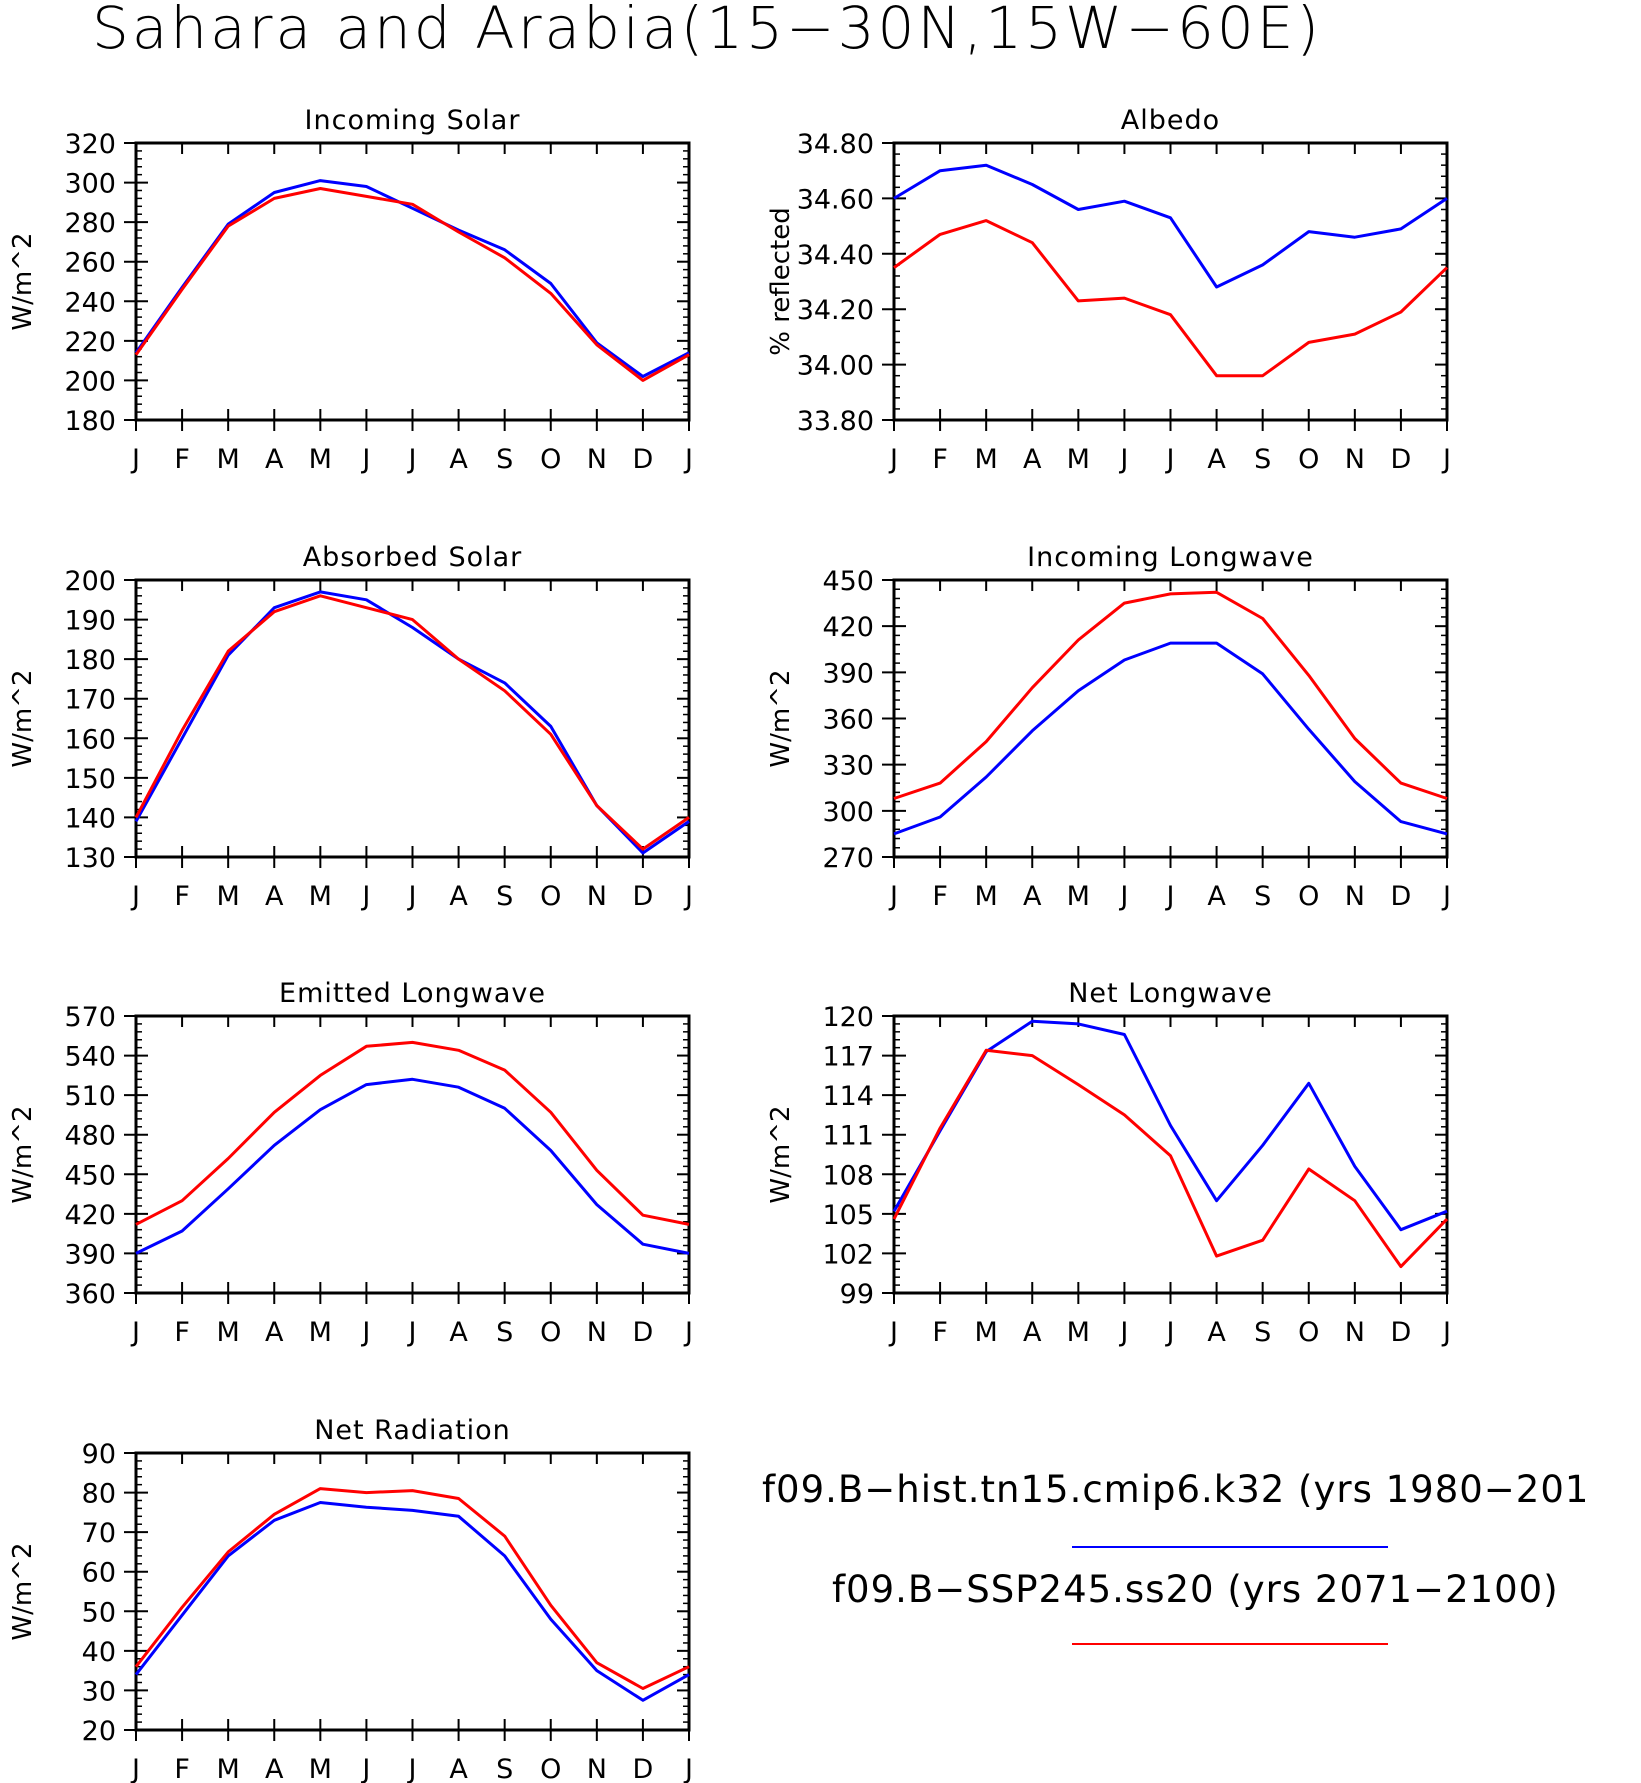 The image size is (1641, 1783). I want to click on albedo-x-tick-label: A, so click(1216, 459).